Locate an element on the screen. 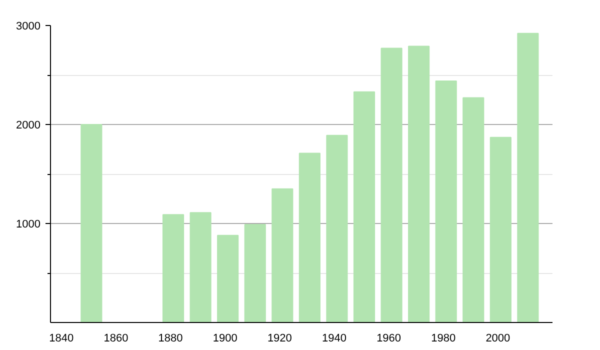  x-tick-label: 1880 is located at coordinates (170, 338).